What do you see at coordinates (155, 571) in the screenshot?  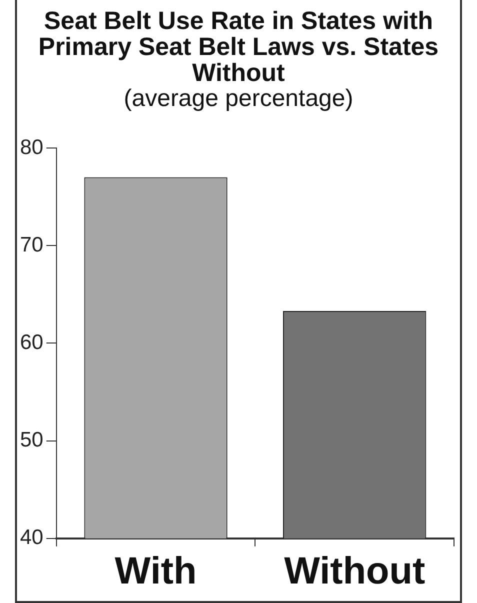 I see `x-tick-label: With` at bounding box center [155, 571].